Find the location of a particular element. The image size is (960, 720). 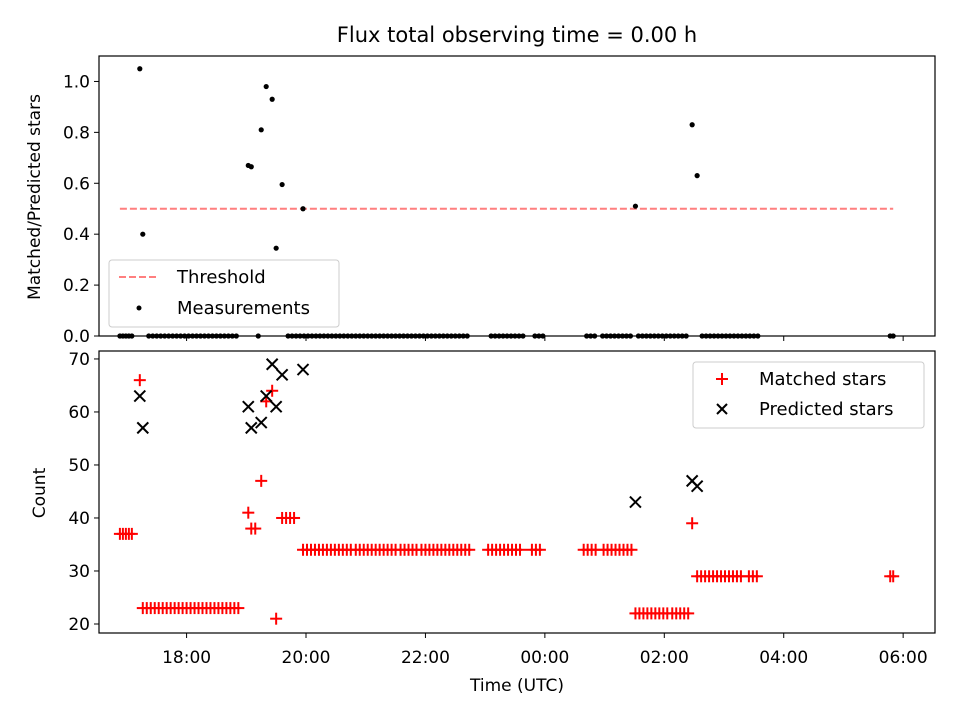

top-ytick-label: 0.4 is located at coordinates (76, 235).